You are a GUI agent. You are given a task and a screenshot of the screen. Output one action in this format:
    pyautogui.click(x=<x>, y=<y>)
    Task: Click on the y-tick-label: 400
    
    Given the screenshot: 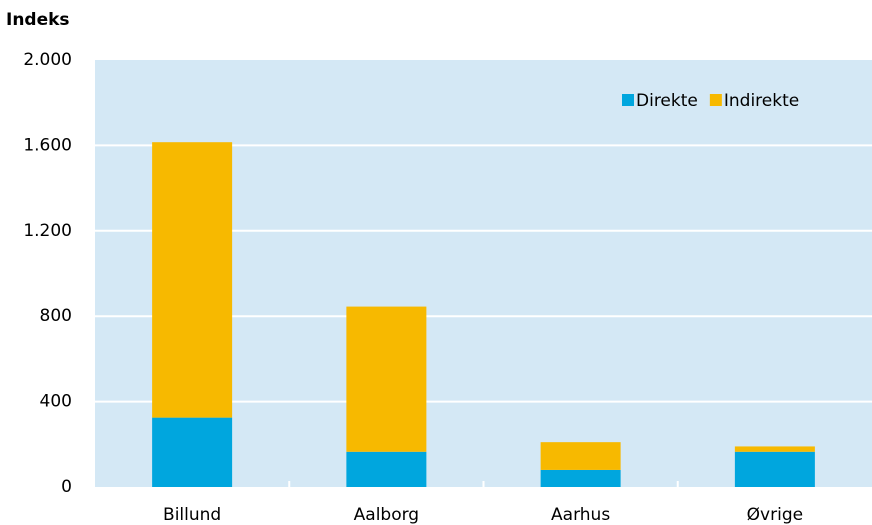 What is the action you would take?
    pyautogui.click(x=56, y=402)
    